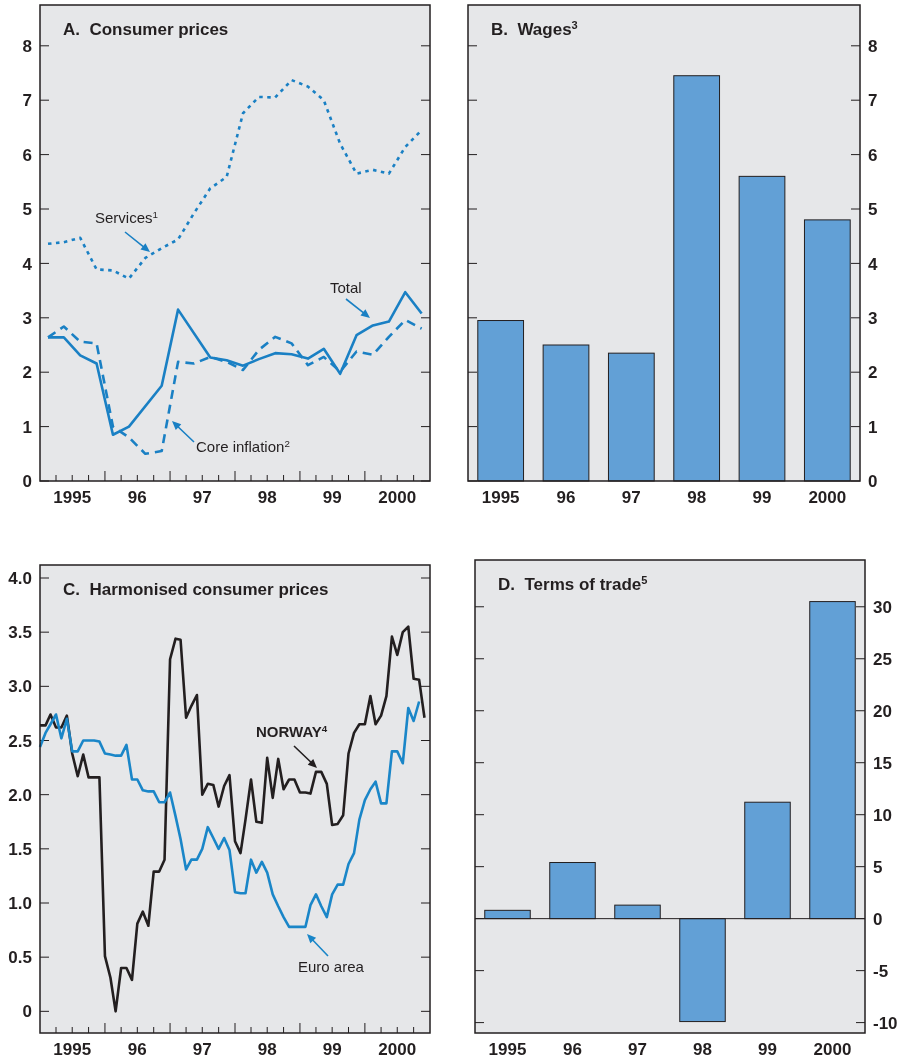 Image resolution: width=906 pixels, height=1064 pixels. What do you see at coordinates (885, 1023) in the screenshot?
I see `y2-tick-label: -10` at bounding box center [885, 1023].